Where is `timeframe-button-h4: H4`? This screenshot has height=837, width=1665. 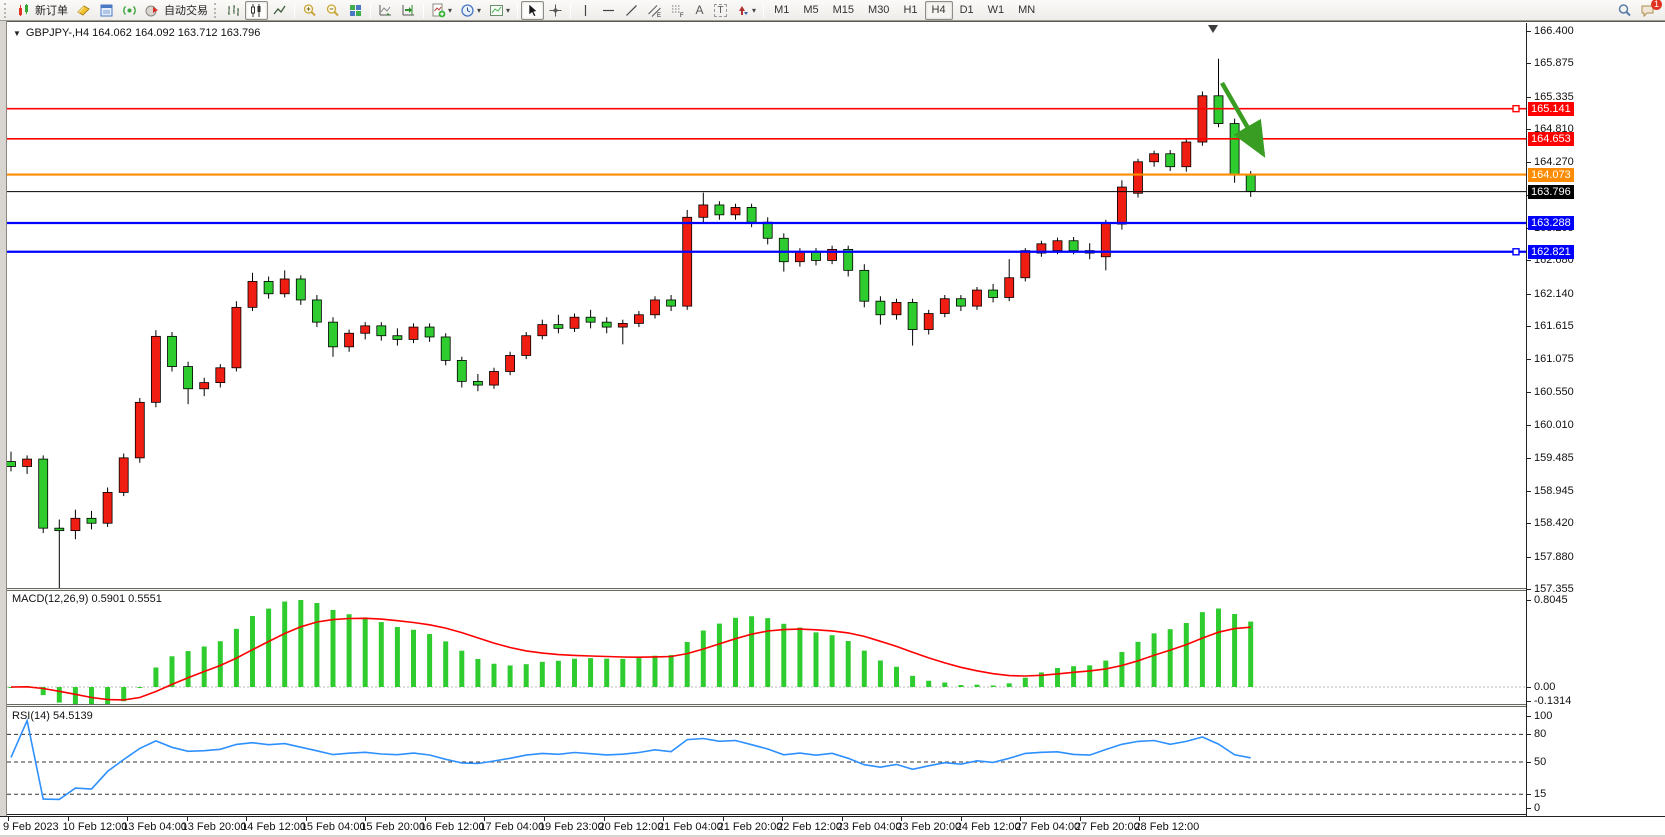 timeframe-button-h4: H4 is located at coordinates (938, 10).